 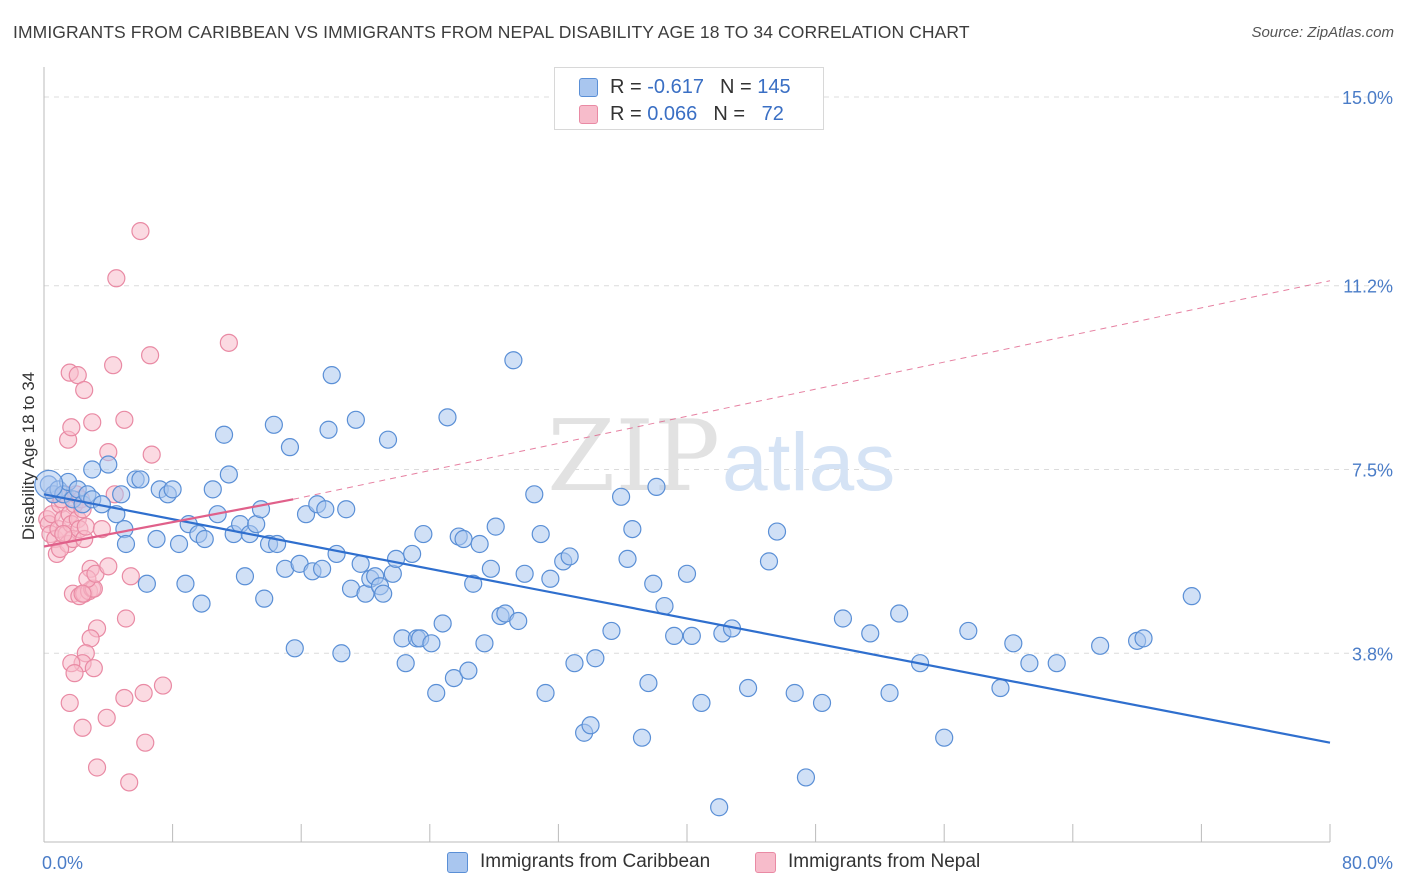 I want to click on y-tick-label: 15.0%, so click(x=1367, y=98).